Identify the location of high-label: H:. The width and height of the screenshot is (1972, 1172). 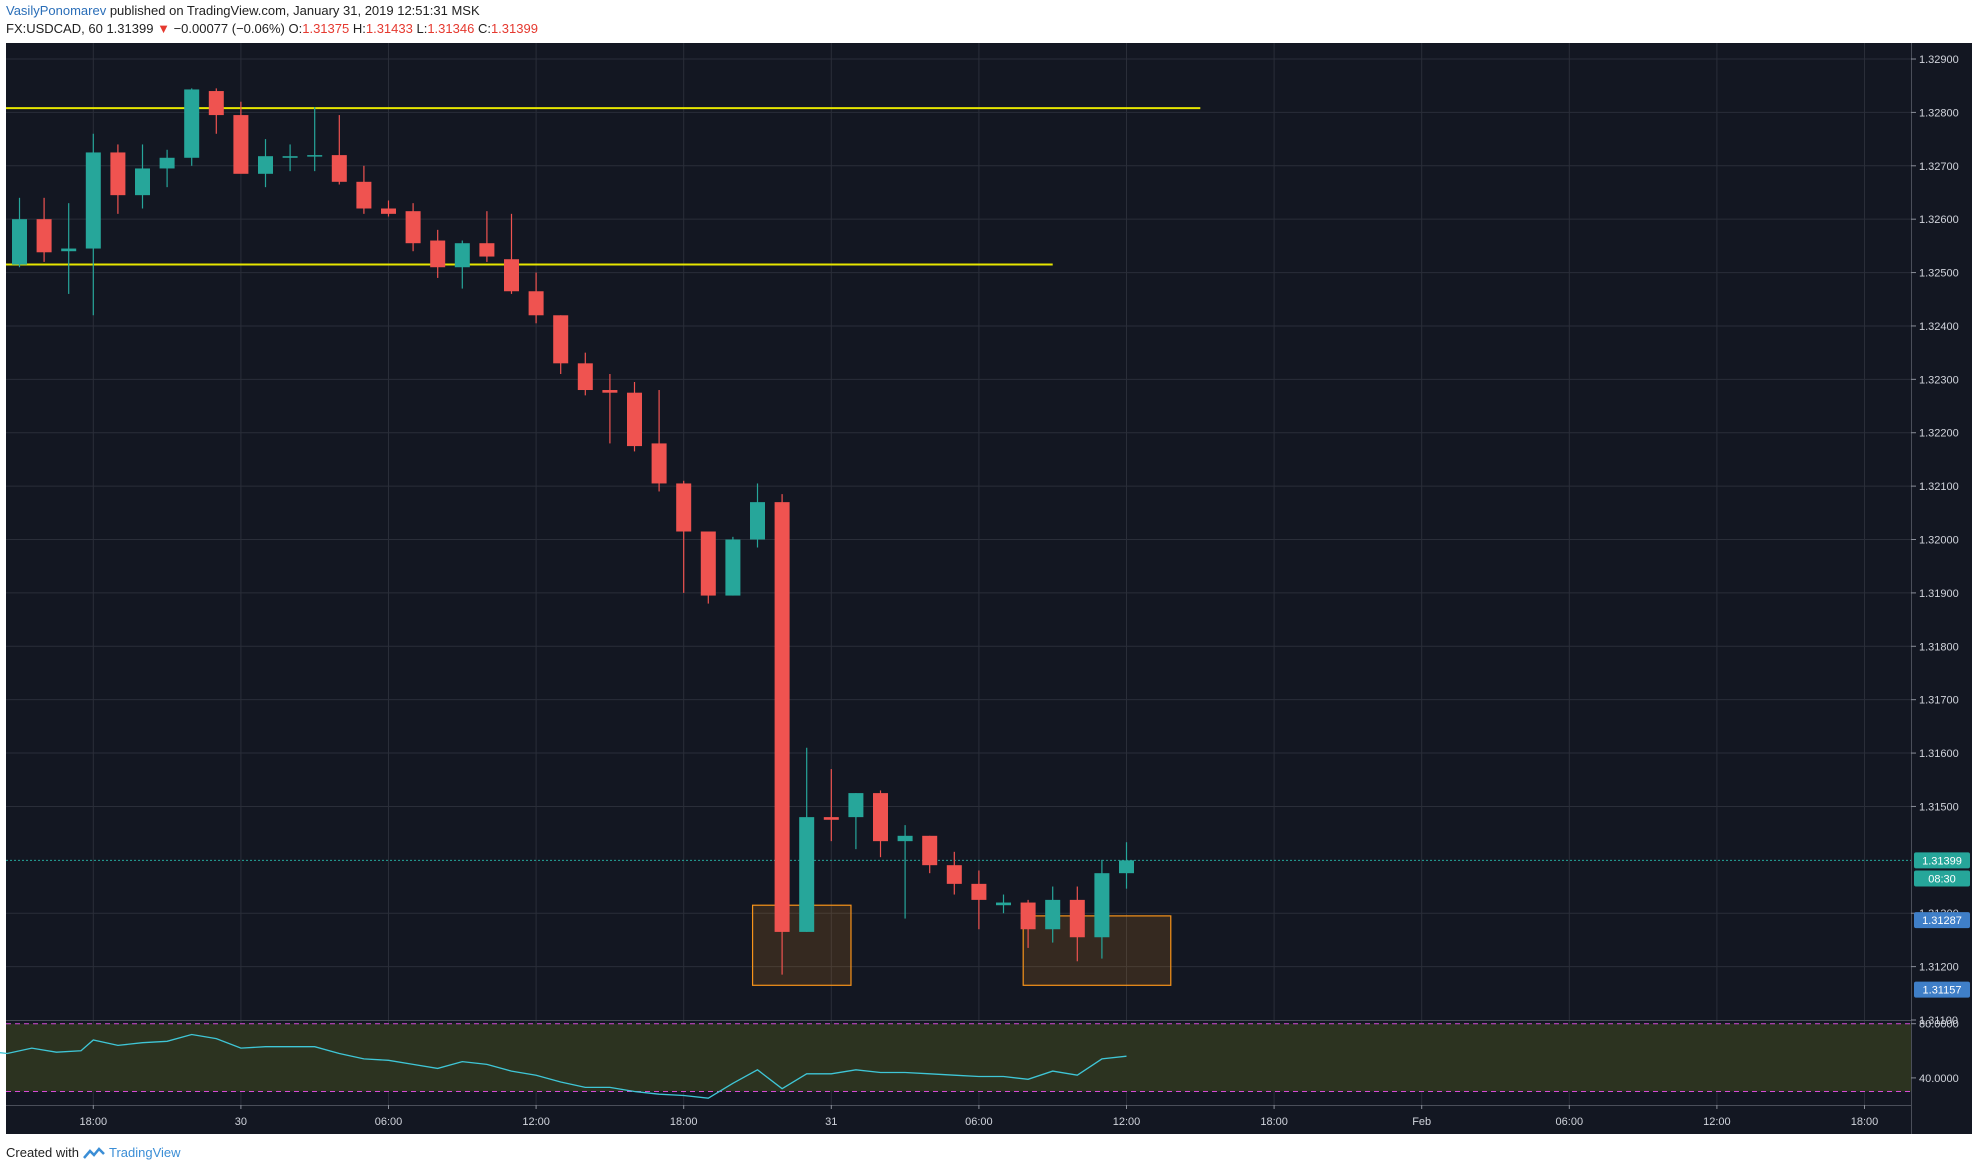
(359, 28).